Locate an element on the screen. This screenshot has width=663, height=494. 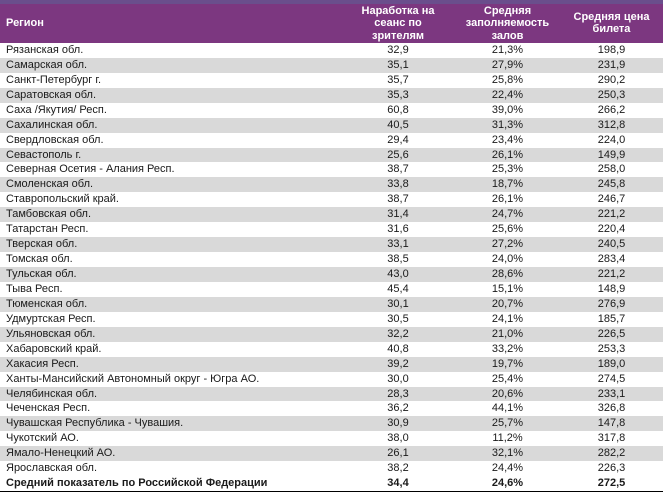
cell-occupancy: 23,4% is located at coordinates (507, 139).